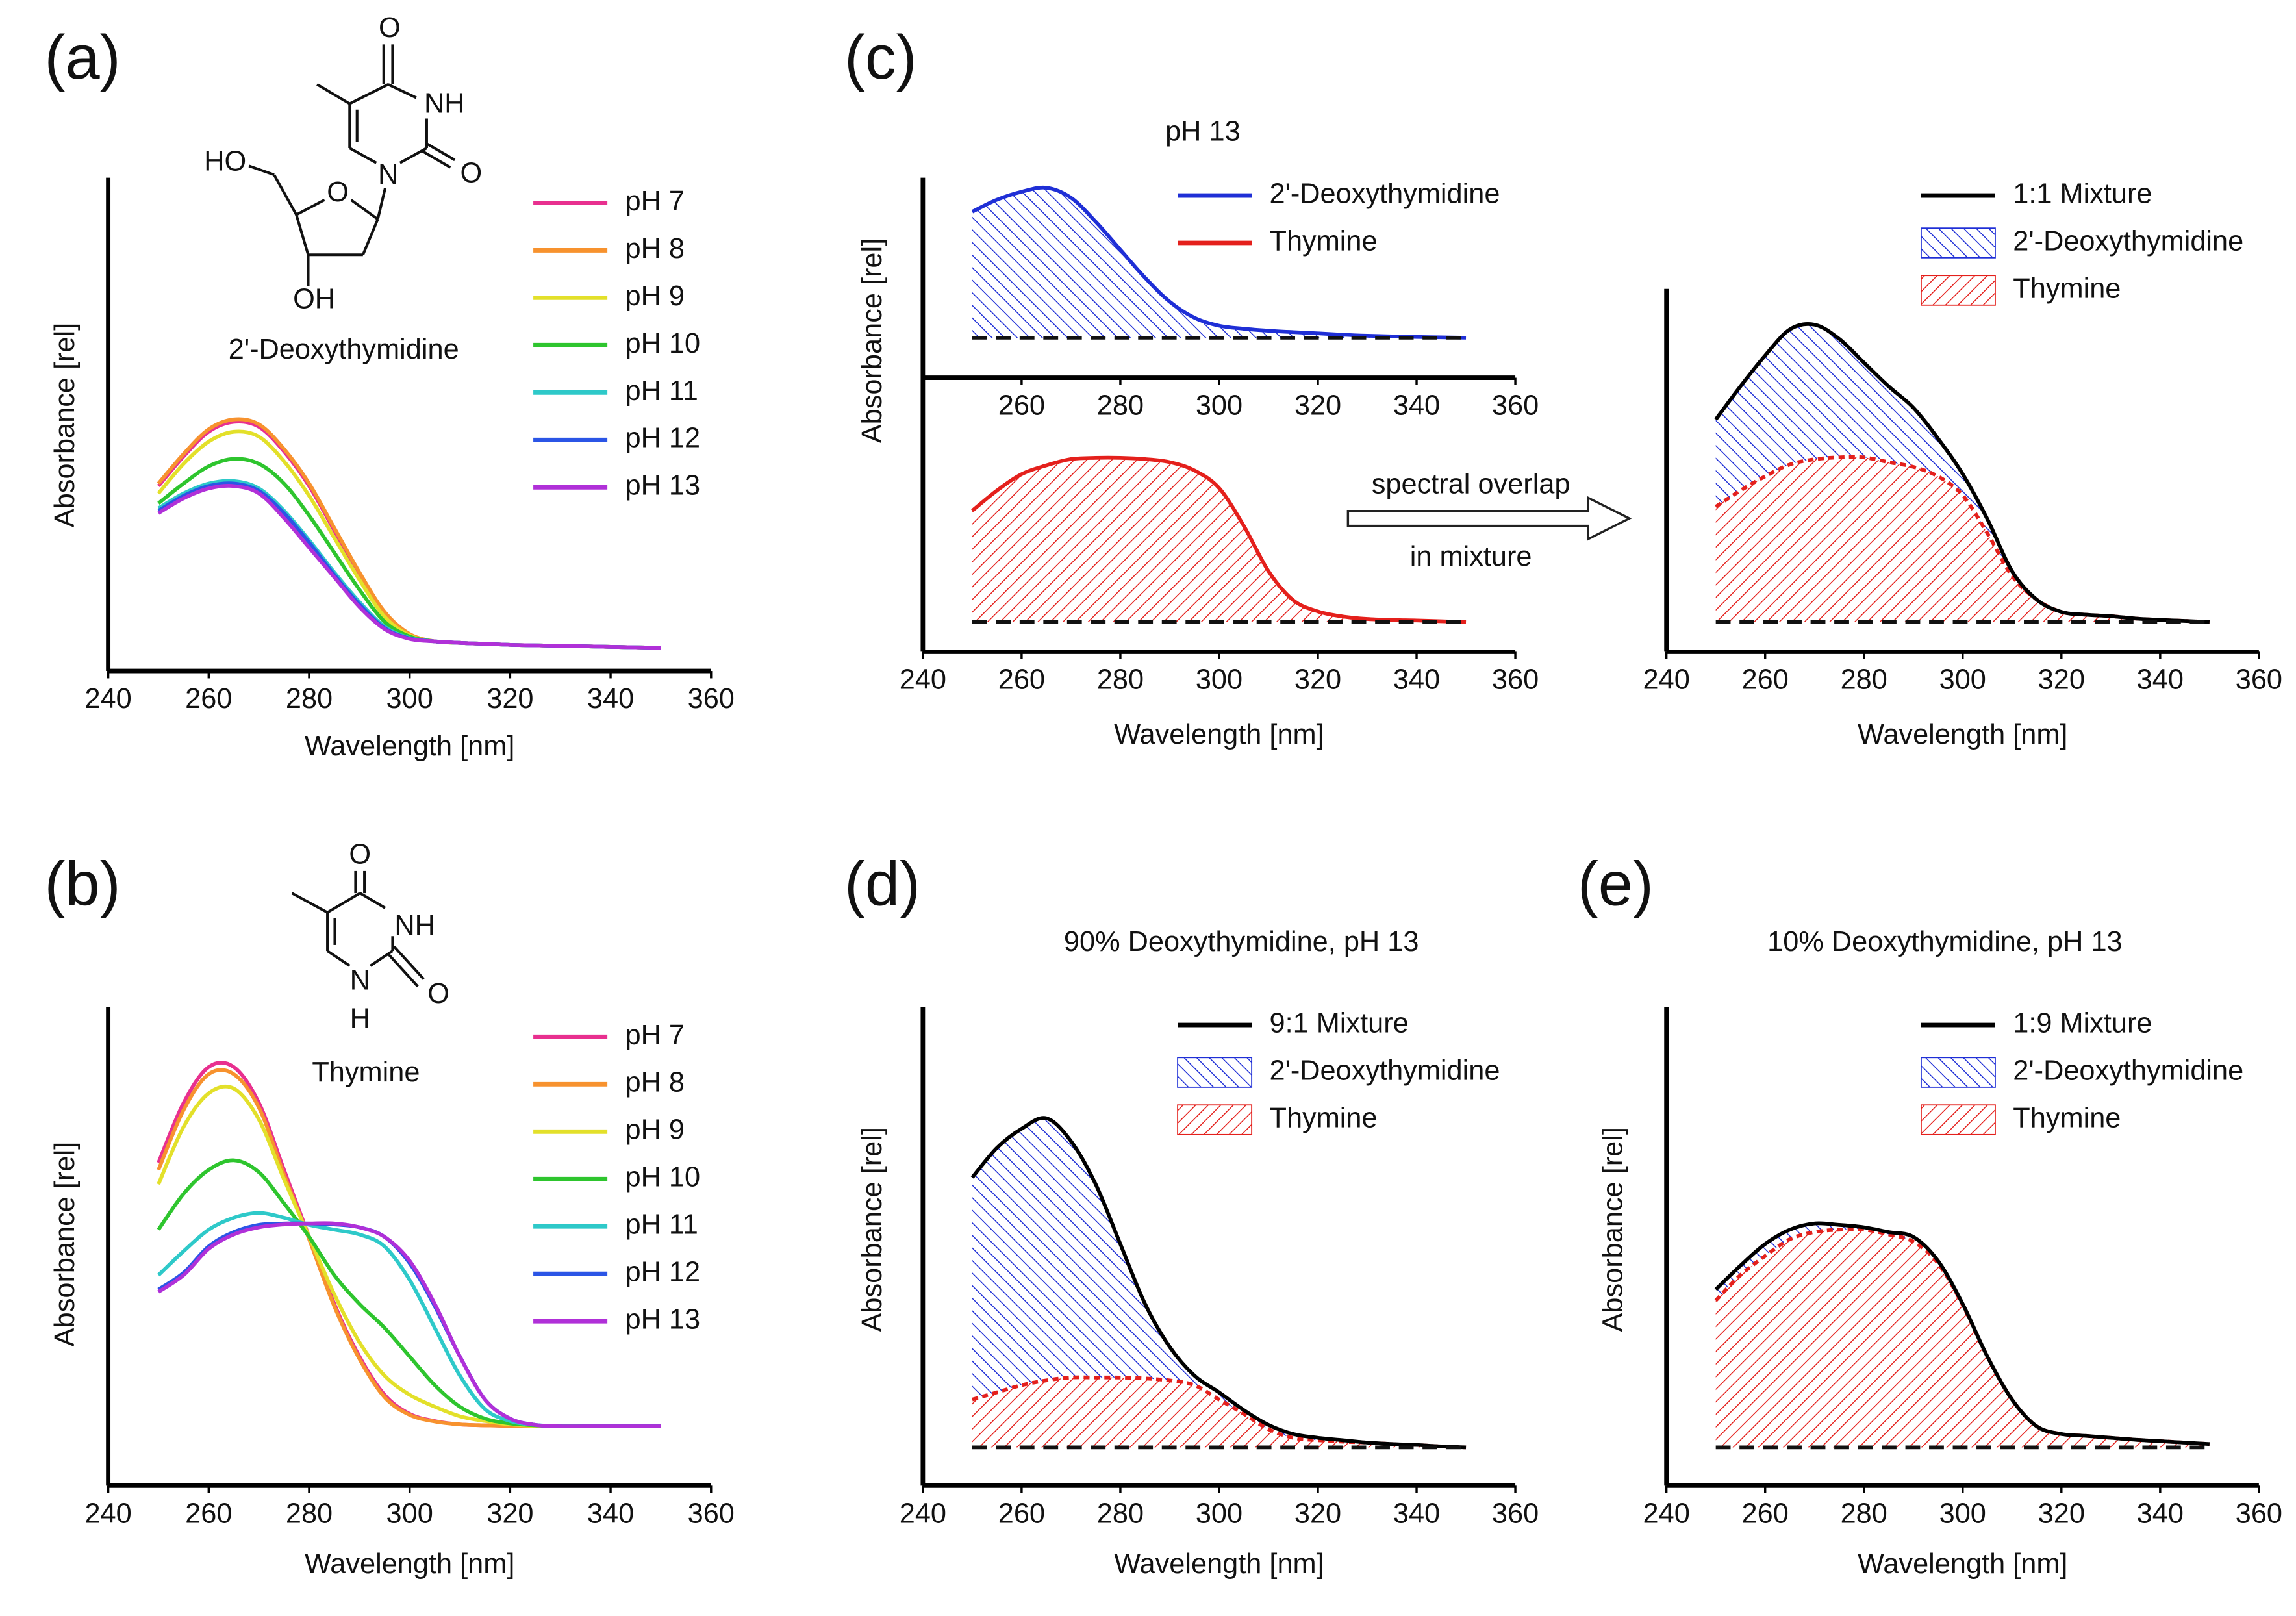  Describe the element at coordinates (366, 1072) in the screenshot. I see `structure-name: Thymine` at that location.